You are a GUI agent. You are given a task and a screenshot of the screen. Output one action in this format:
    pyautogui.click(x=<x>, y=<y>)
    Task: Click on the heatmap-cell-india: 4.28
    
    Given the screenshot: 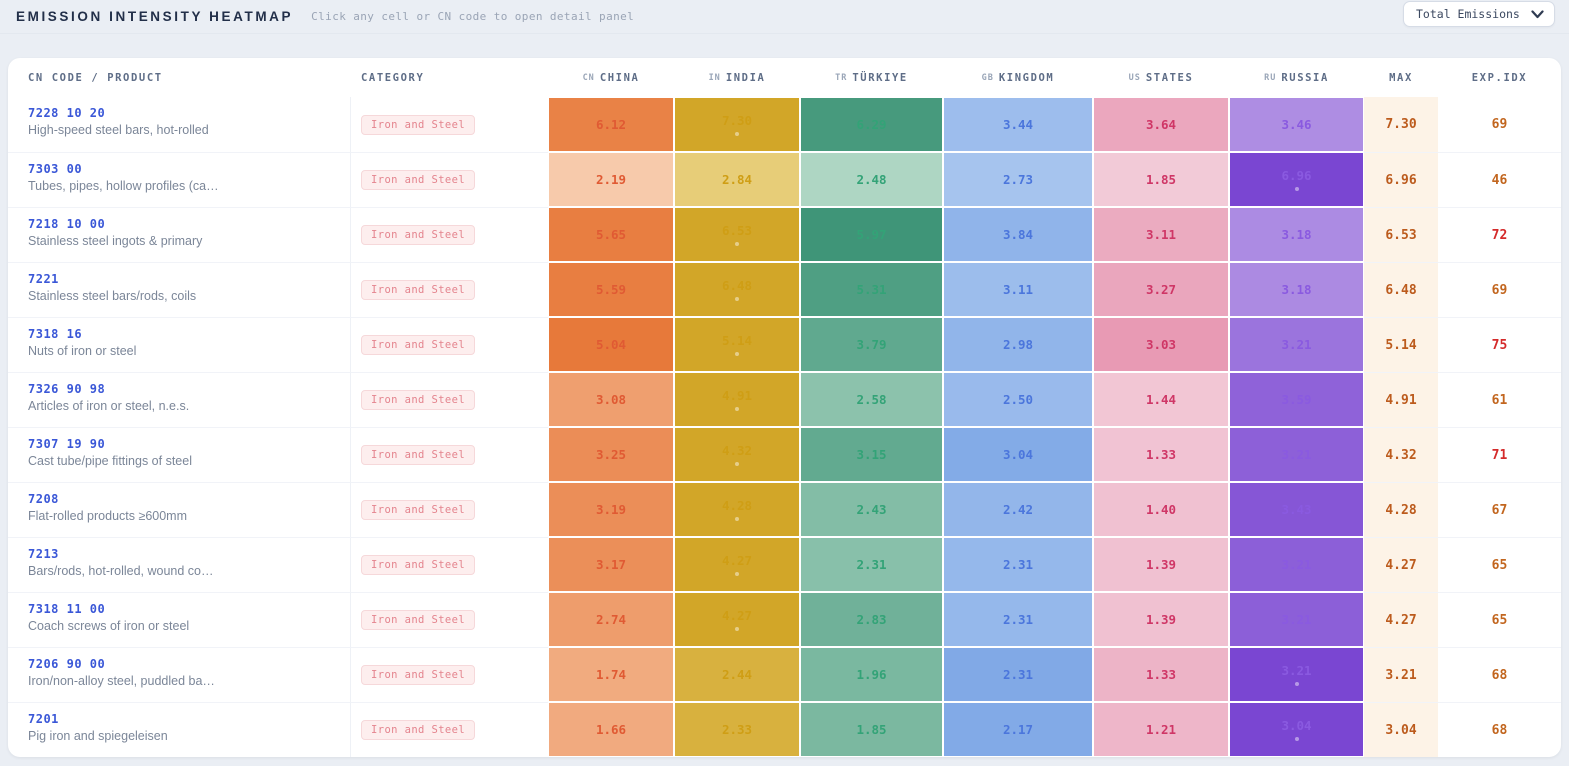 What is the action you would take?
    pyautogui.click(x=737, y=509)
    